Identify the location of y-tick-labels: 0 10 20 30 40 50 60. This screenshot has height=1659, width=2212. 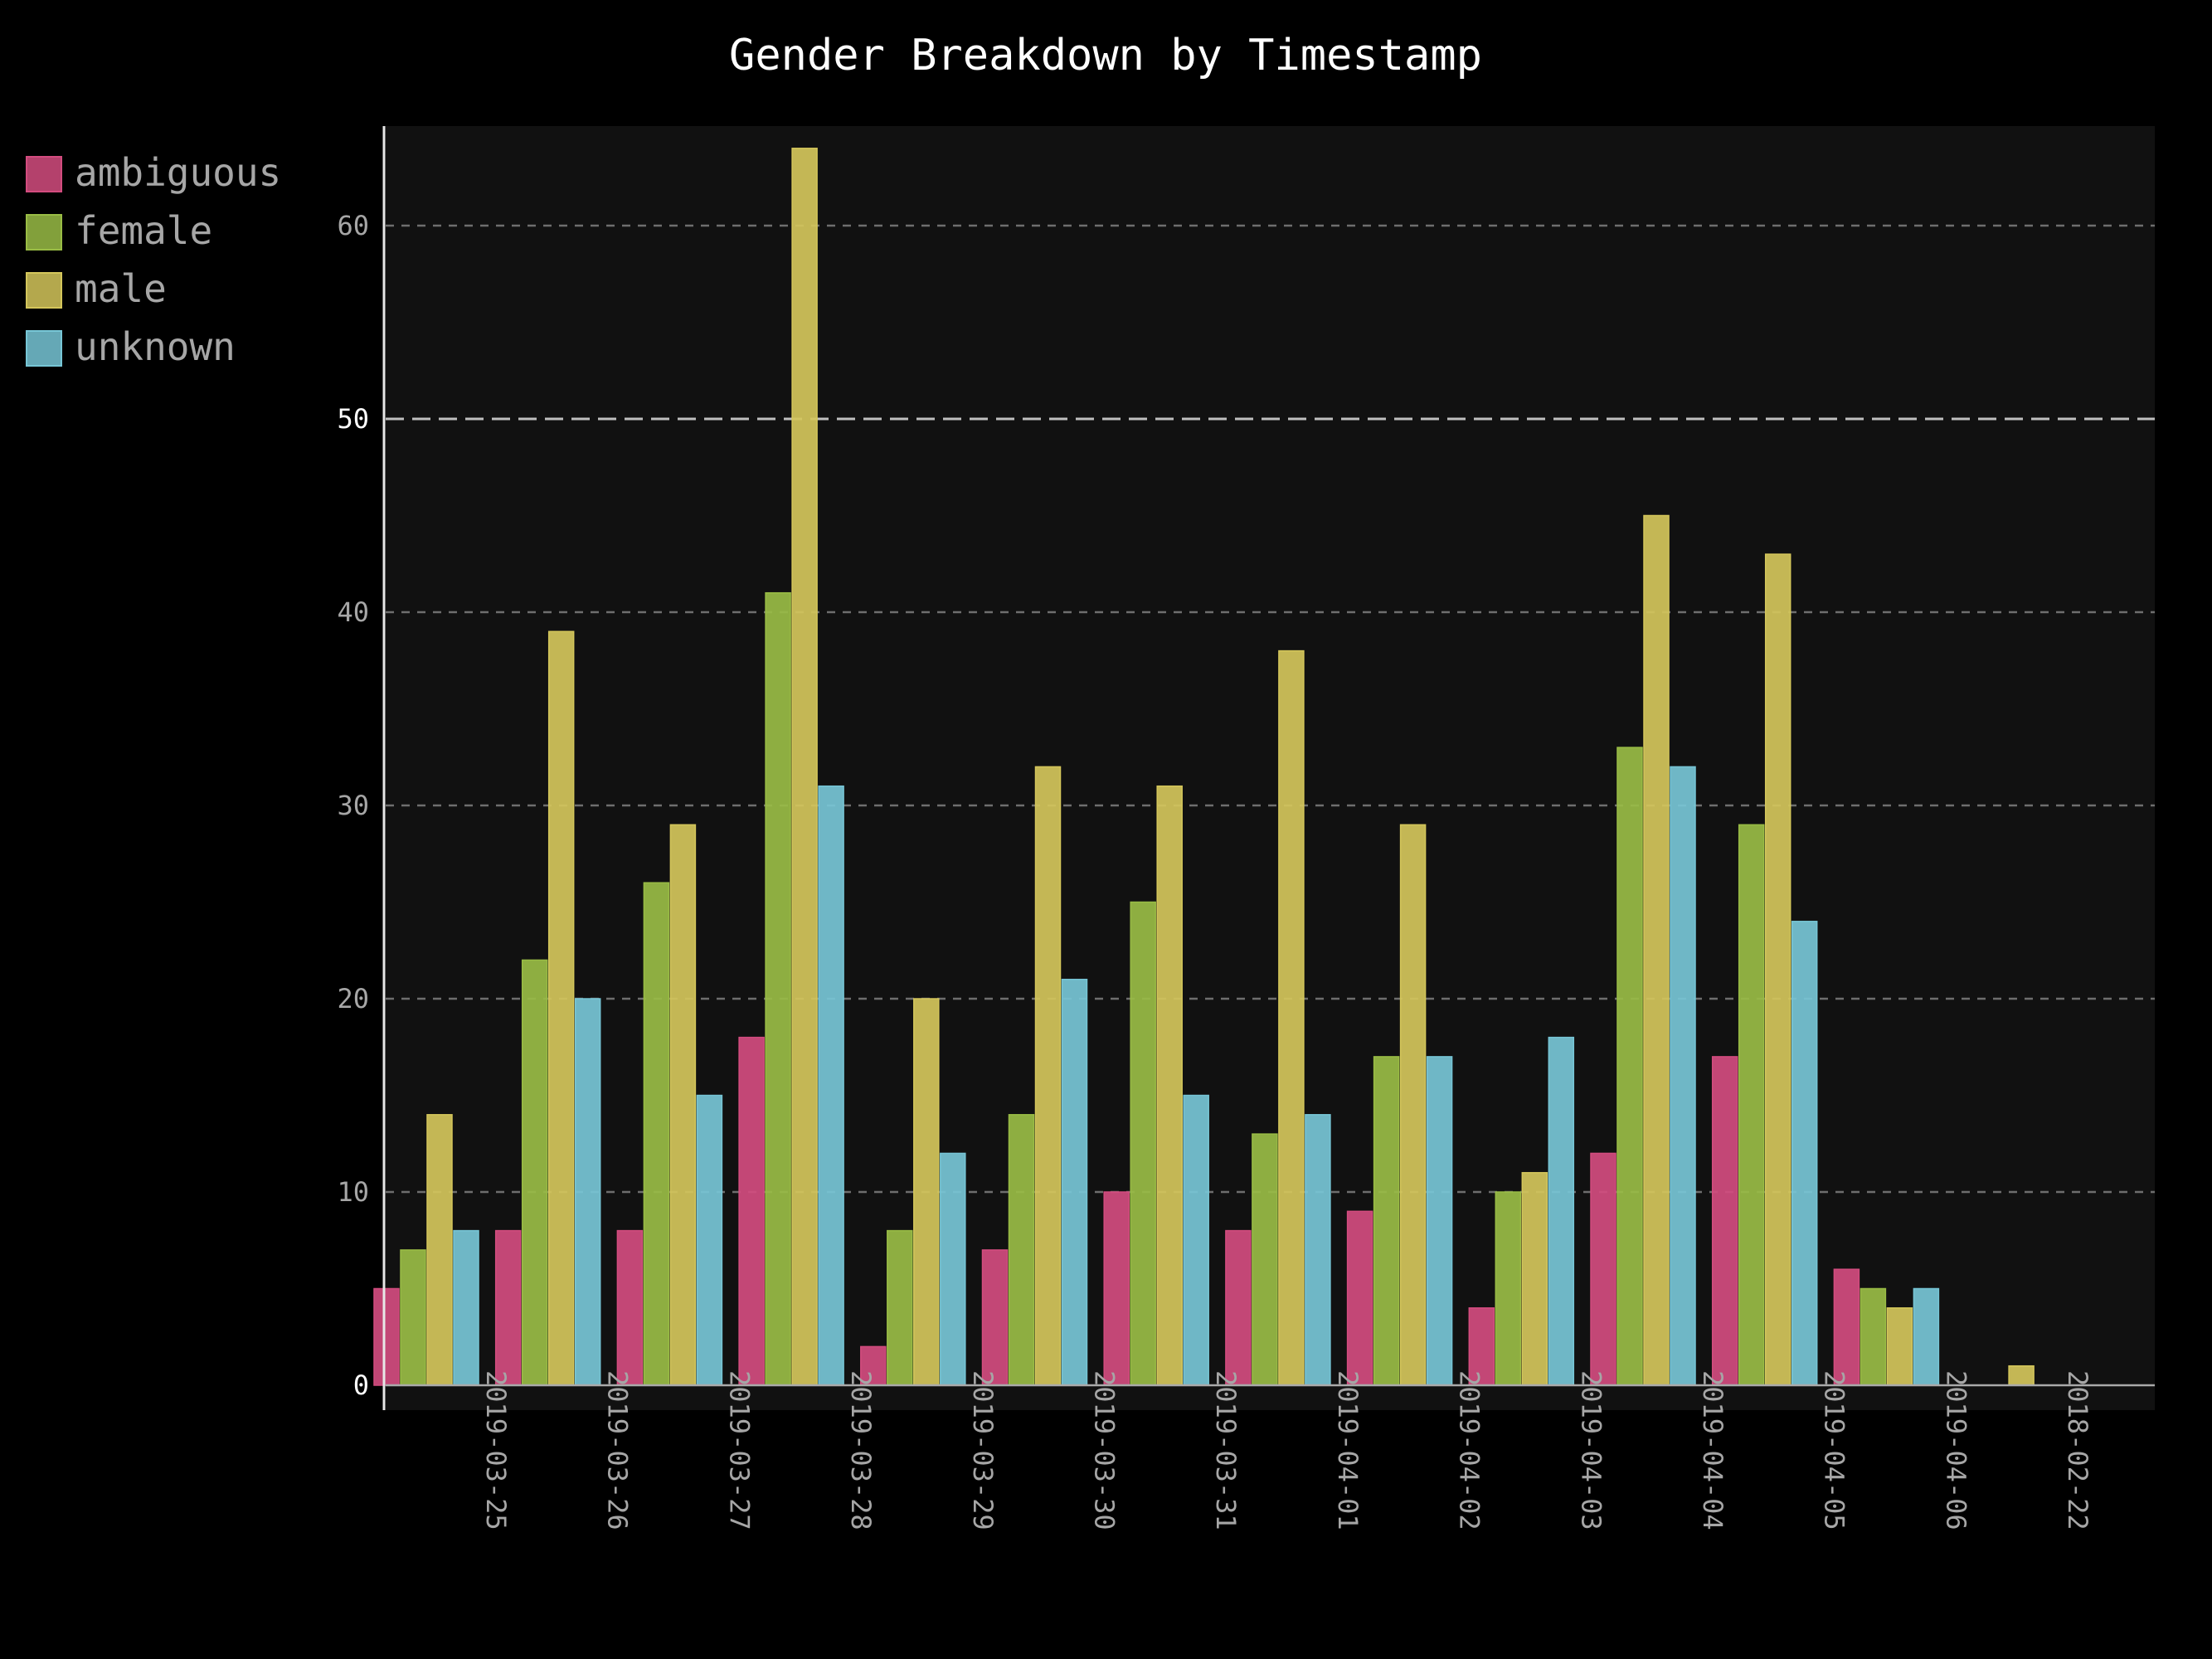
(353, 805).